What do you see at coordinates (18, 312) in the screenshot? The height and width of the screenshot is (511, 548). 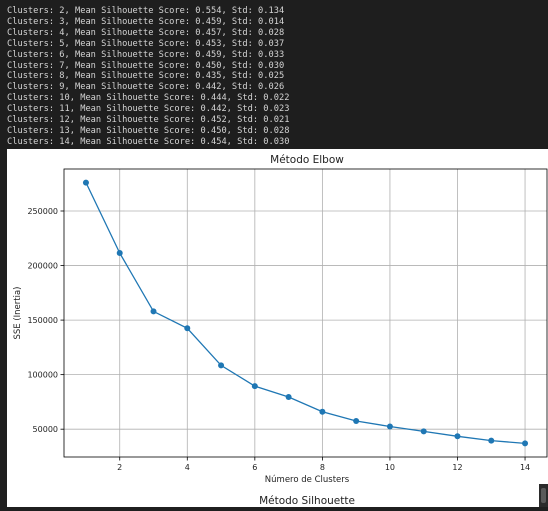 I see `y-axis-label: SSE (Inertia)` at bounding box center [18, 312].